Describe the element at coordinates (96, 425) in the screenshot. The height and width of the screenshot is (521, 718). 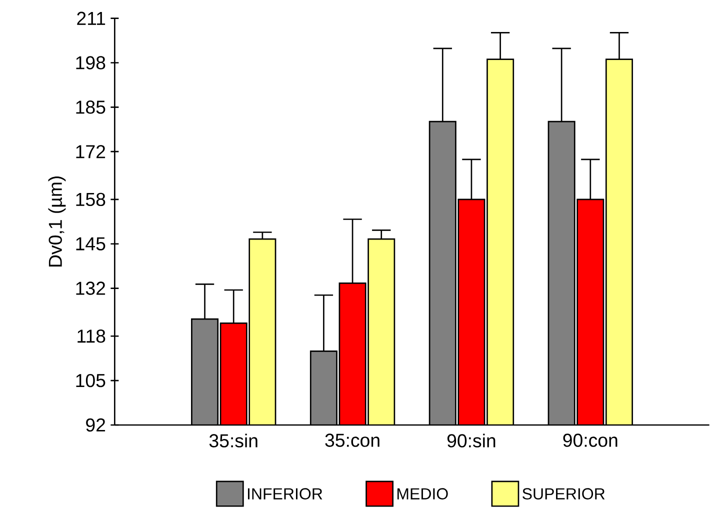
I see `y-tick-label: 92` at that location.